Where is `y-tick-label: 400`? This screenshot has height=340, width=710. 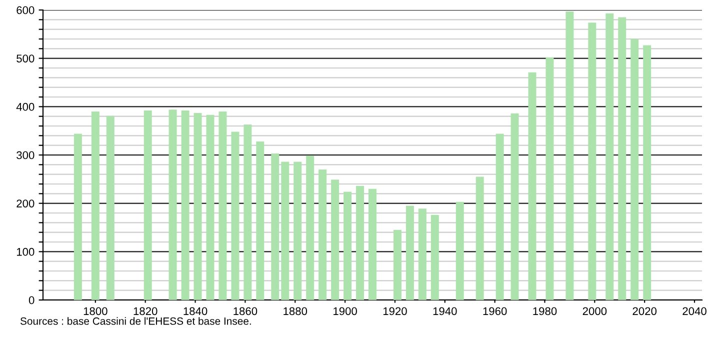 y-tick-label: 400 is located at coordinates (25, 106).